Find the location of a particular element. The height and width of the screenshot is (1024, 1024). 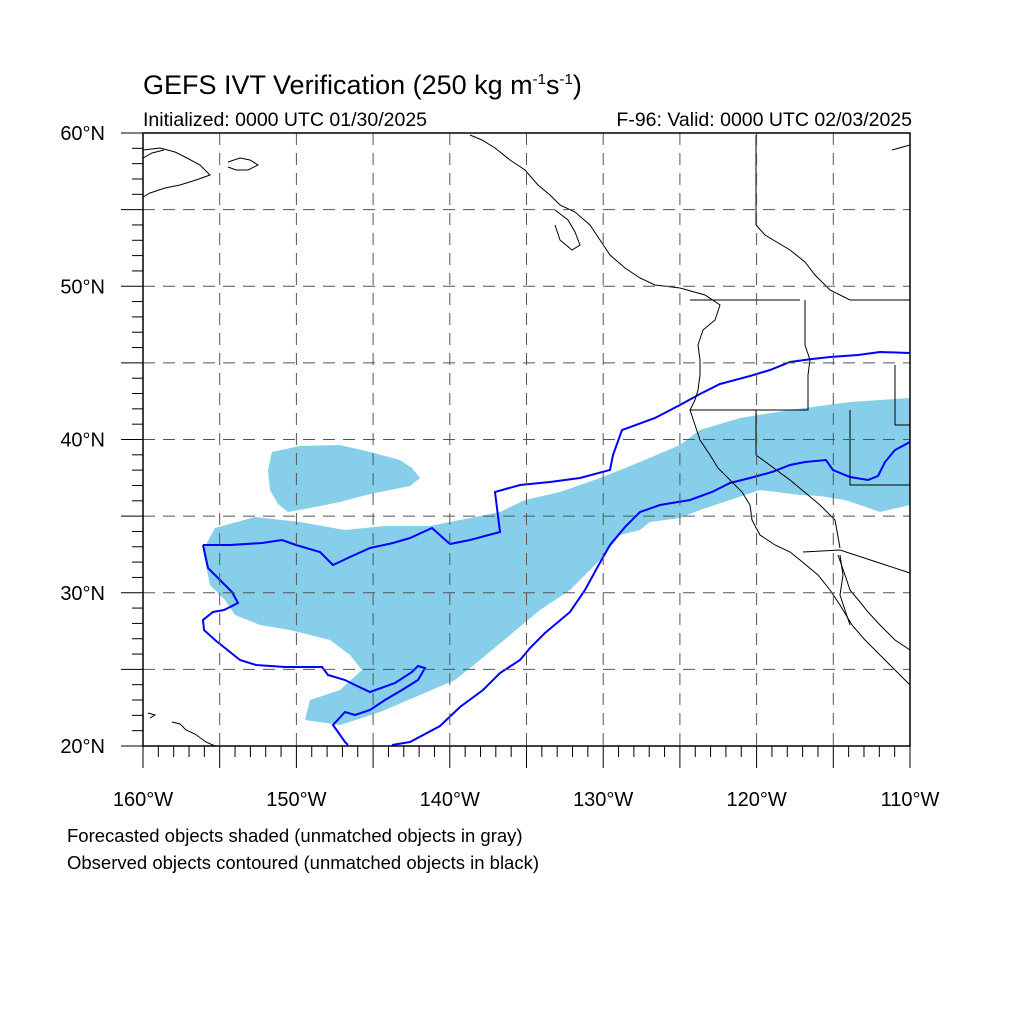

lon-label: 150°W is located at coordinates (296, 800).